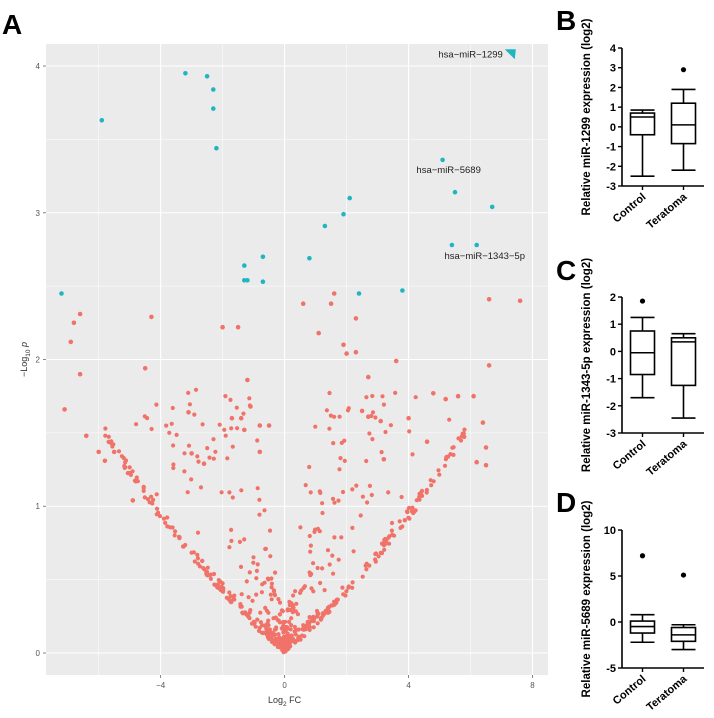  What do you see at coordinates (610, 531) in the screenshot?
I see `boxplot-y-tick-label: 10` at bounding box center [610, 531].